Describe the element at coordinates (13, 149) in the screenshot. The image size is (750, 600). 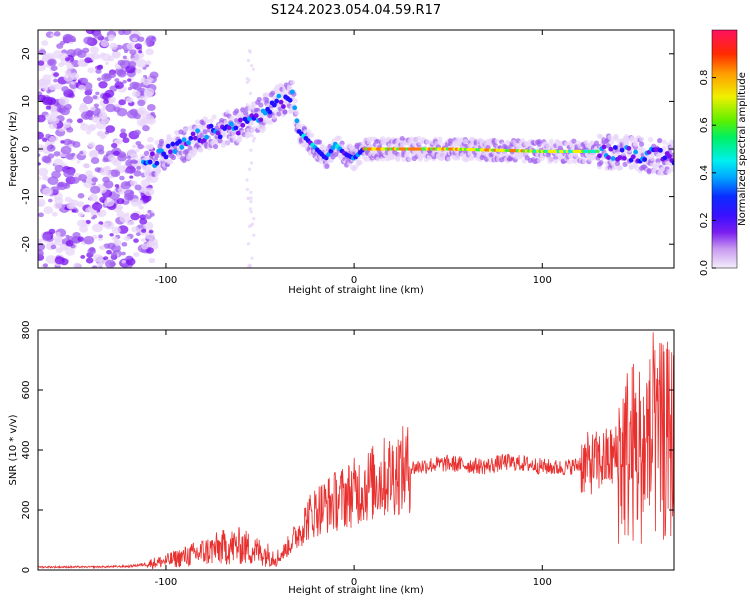
I see `spectrogram-y-label: Frequency (Hz)` at that location.